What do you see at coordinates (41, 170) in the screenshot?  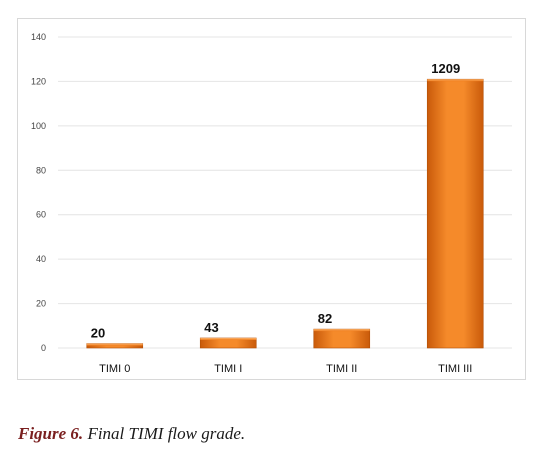 I see `y-tick-label: 80` at bounding box center [41, 170].